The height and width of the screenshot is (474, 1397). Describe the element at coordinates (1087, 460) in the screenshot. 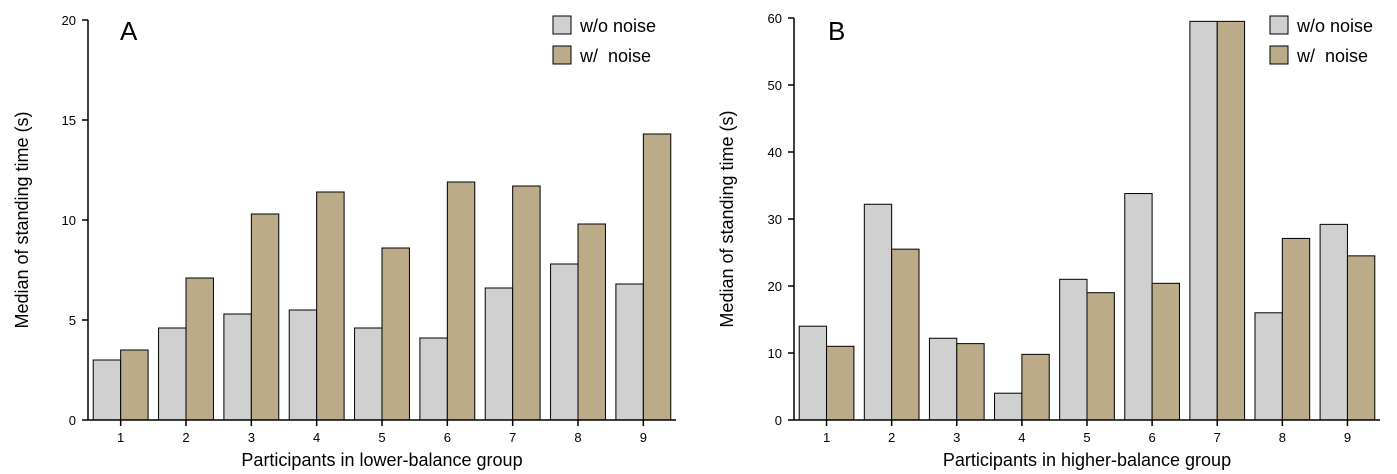

I see `x-axis-title: Participants in higher-balance group` at that location.